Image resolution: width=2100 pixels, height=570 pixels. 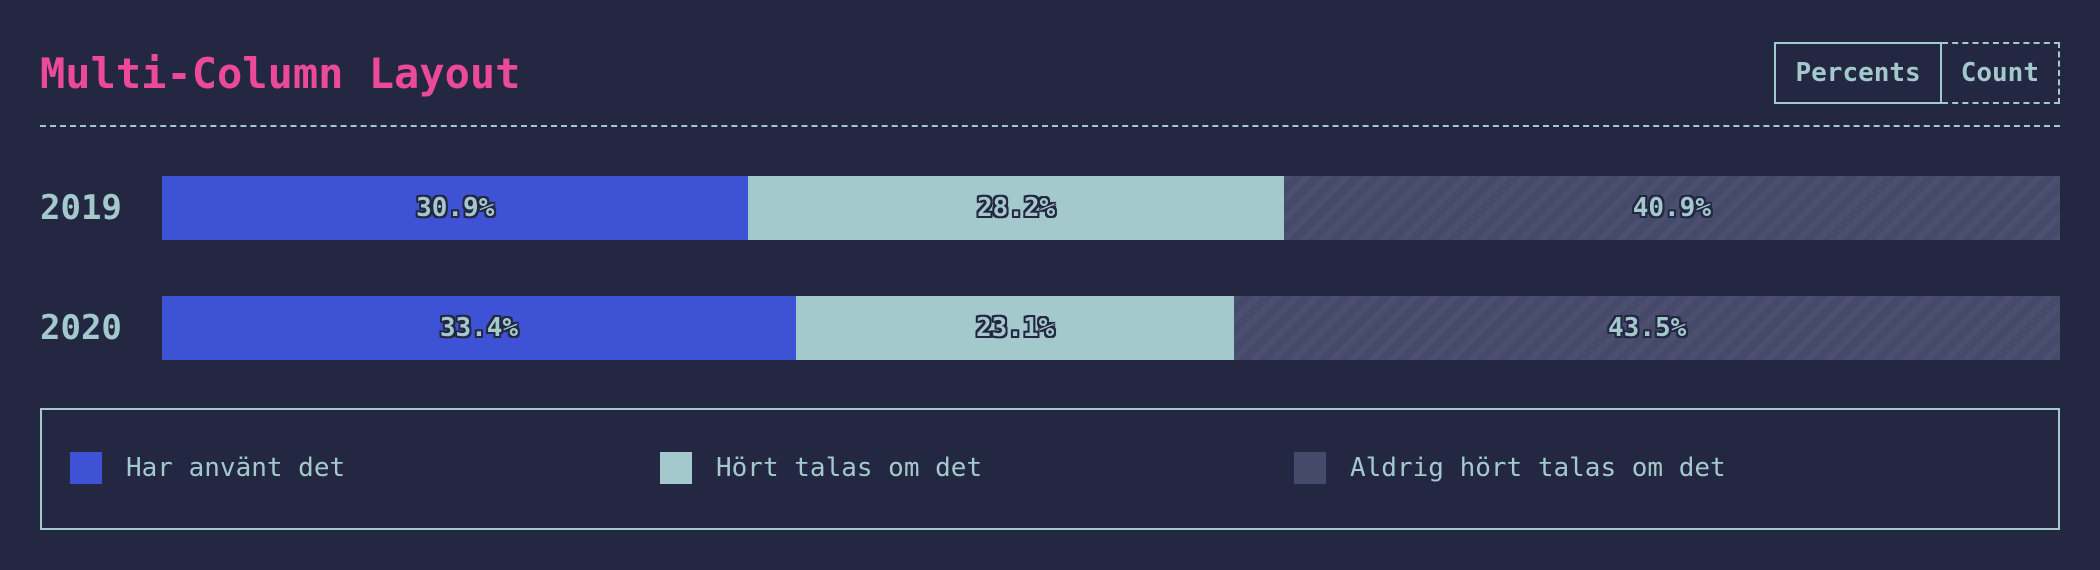 I want to click on bar-row-2020: 2020 33.4% 23.1% 43.5%, so click(x=1050, y=328).